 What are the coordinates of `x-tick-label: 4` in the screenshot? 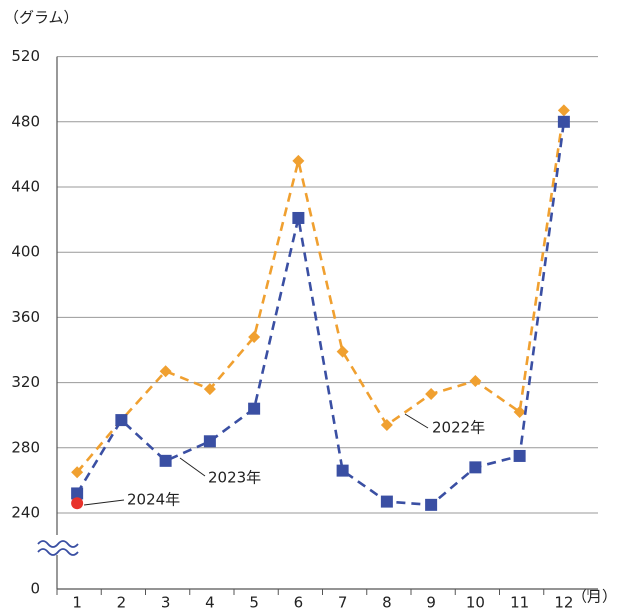 It's located at (210, 603).